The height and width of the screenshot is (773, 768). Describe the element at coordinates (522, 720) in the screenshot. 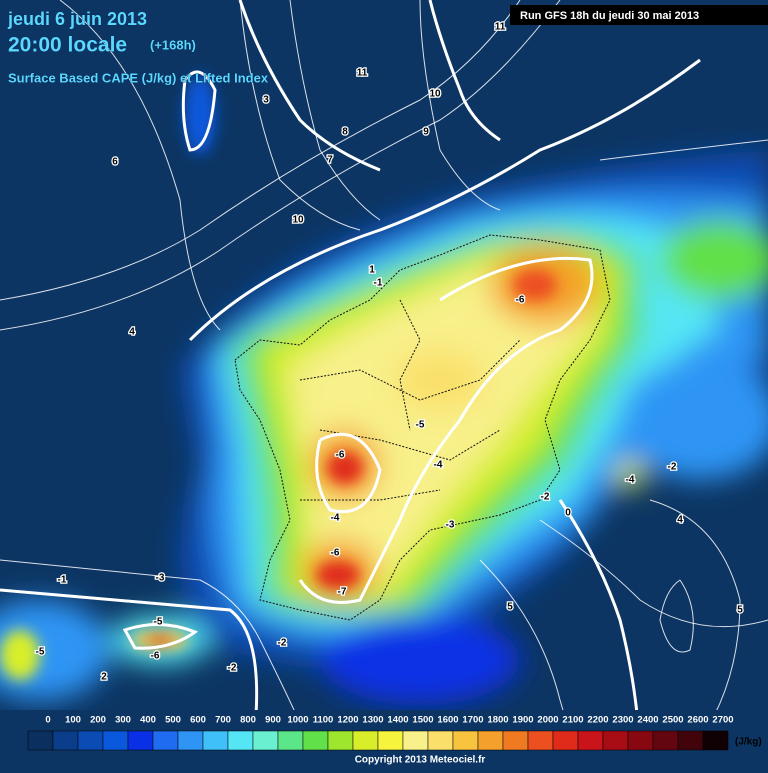

I see `colorbar-label: 1900` at that location.